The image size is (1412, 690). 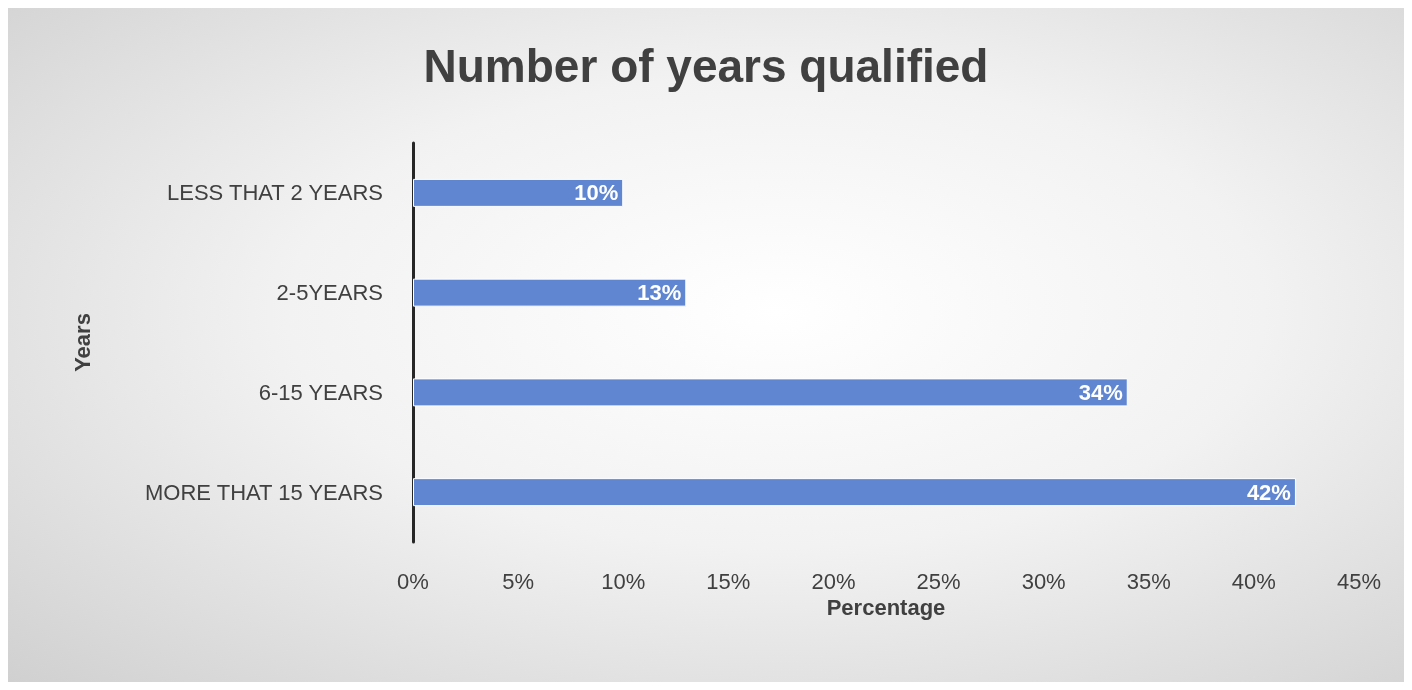 I want to click on x-tick-label: 20%, so click(x=833, y=581).